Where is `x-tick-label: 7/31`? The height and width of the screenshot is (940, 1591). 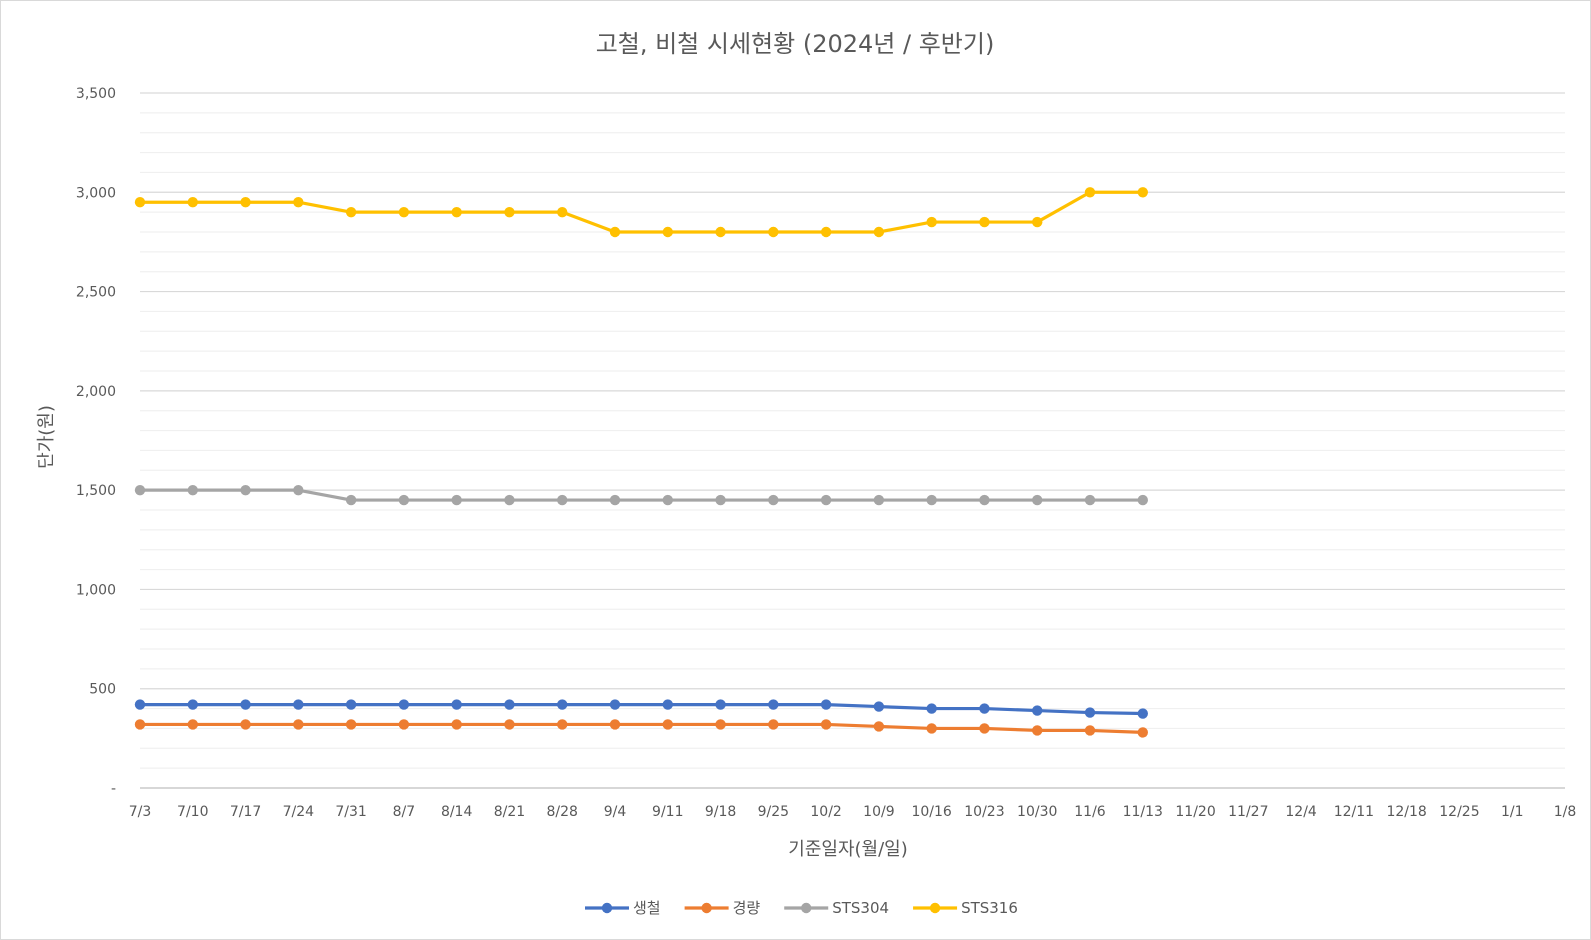
x-tick-label: 7/31 is located at coordinates (350, 812).